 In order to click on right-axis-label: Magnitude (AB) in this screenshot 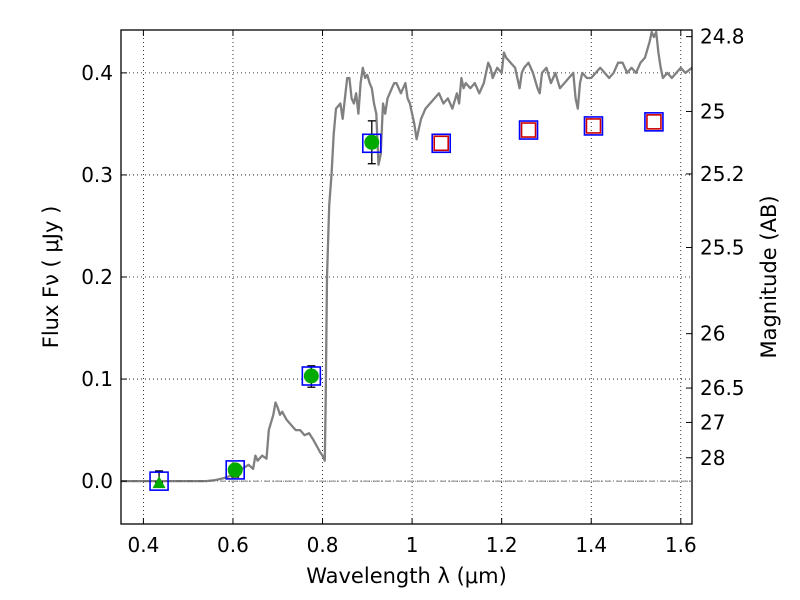, I will do `click(769, 276)`.